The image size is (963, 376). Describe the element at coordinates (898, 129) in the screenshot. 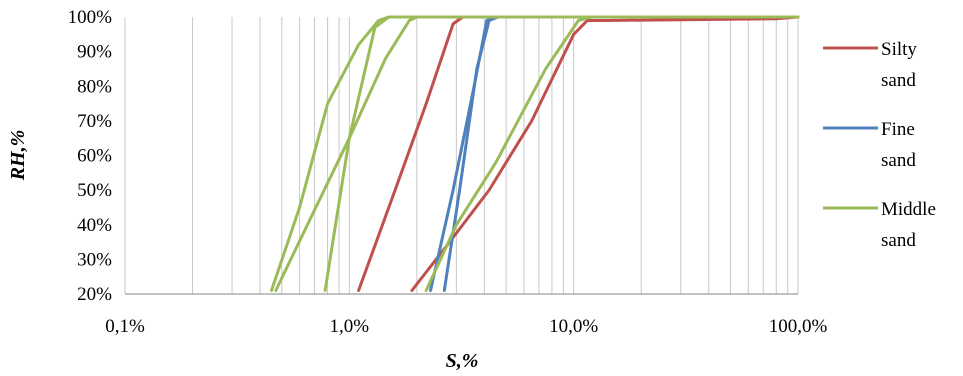

I see `legend-label: Fine` at that location.